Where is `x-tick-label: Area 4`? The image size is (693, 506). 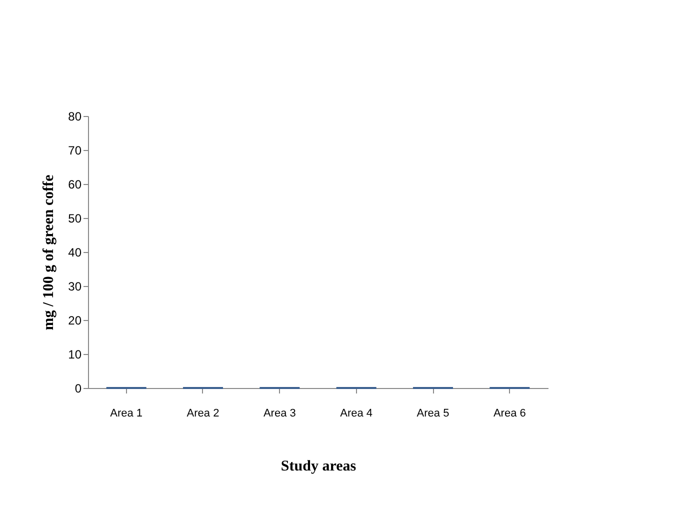
x-tick-label: Area 4 is located at coordinates (356, 414).